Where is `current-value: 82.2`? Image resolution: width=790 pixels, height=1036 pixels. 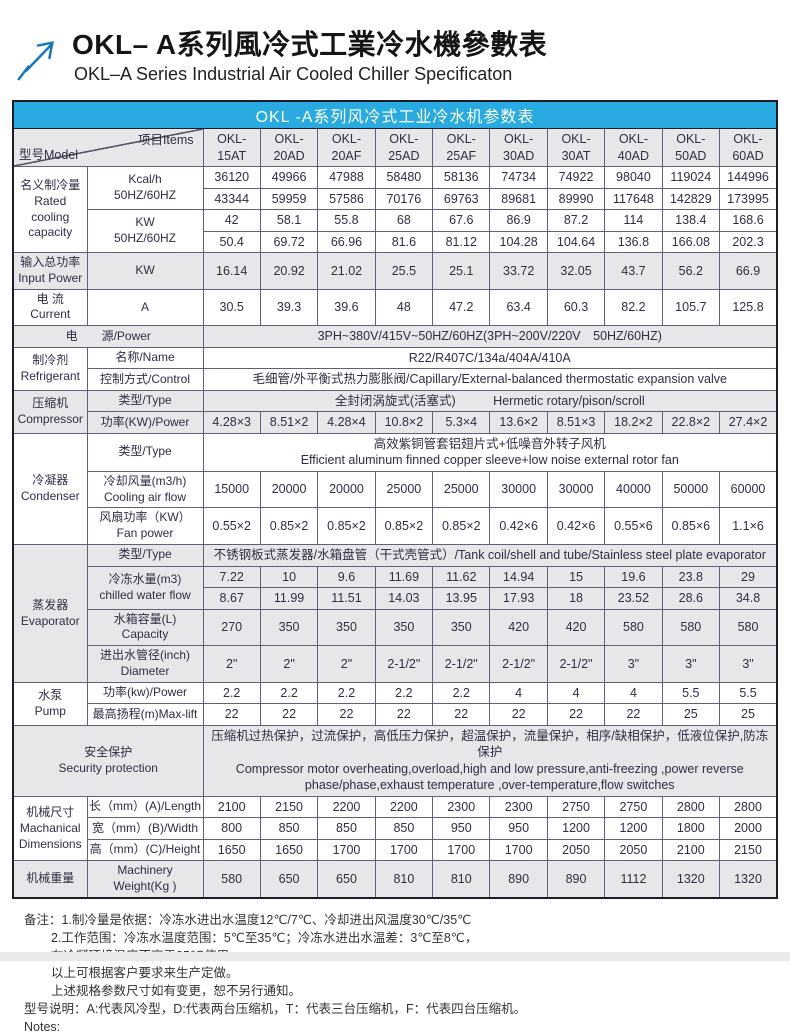
current-value: 82.2 is located at coordinates (633, 307).